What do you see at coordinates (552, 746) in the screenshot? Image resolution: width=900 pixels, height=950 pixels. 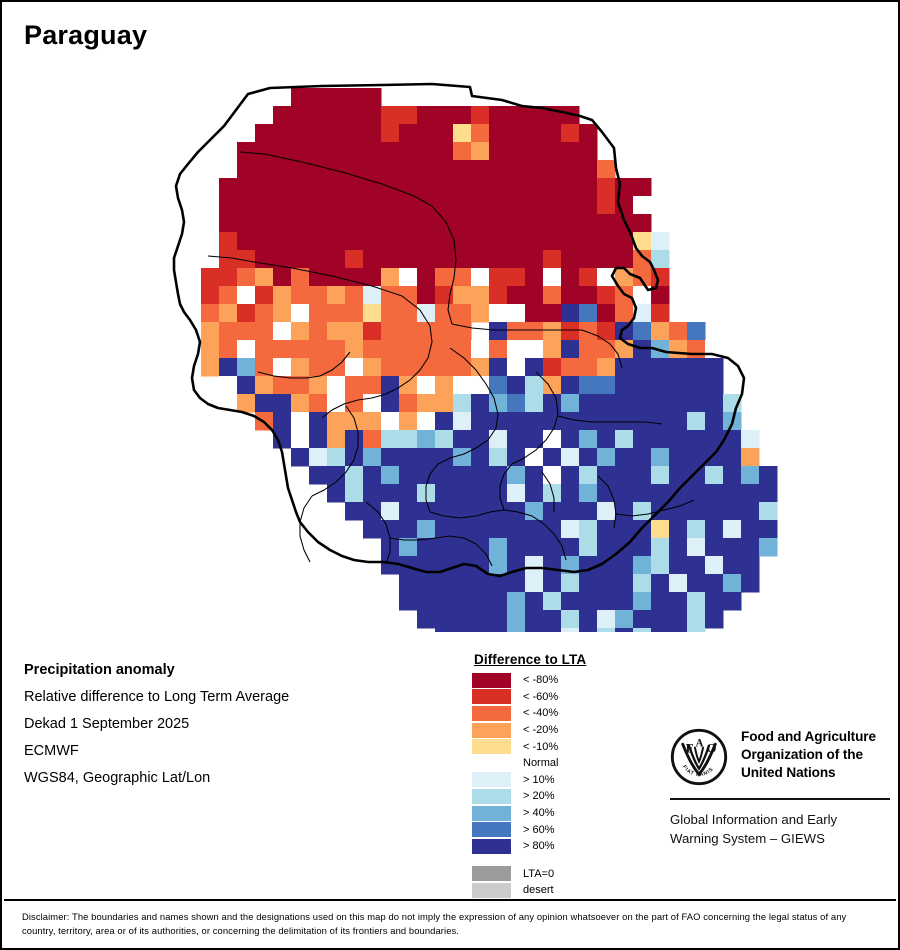 I see `legend-entry-row: < -10%` at bounding box center [552, 746].